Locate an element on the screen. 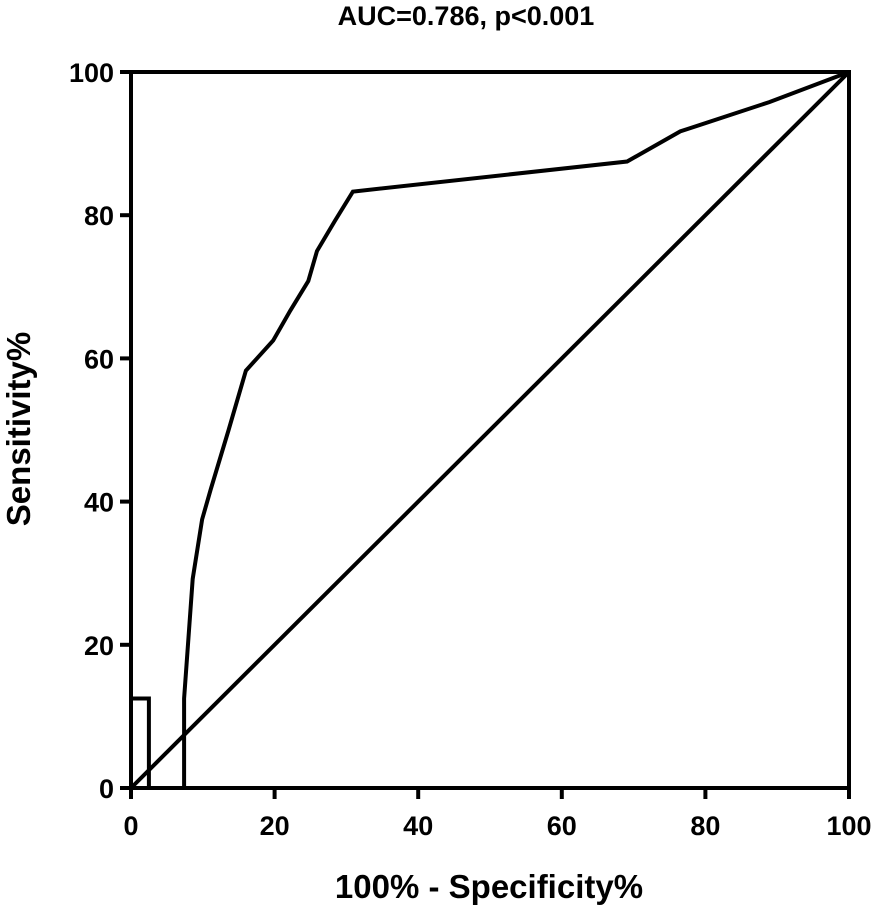 Image resolution: width=881 pixels, height=915 pixels. y-tick-label: 40 is located at coordinates (99, 503).